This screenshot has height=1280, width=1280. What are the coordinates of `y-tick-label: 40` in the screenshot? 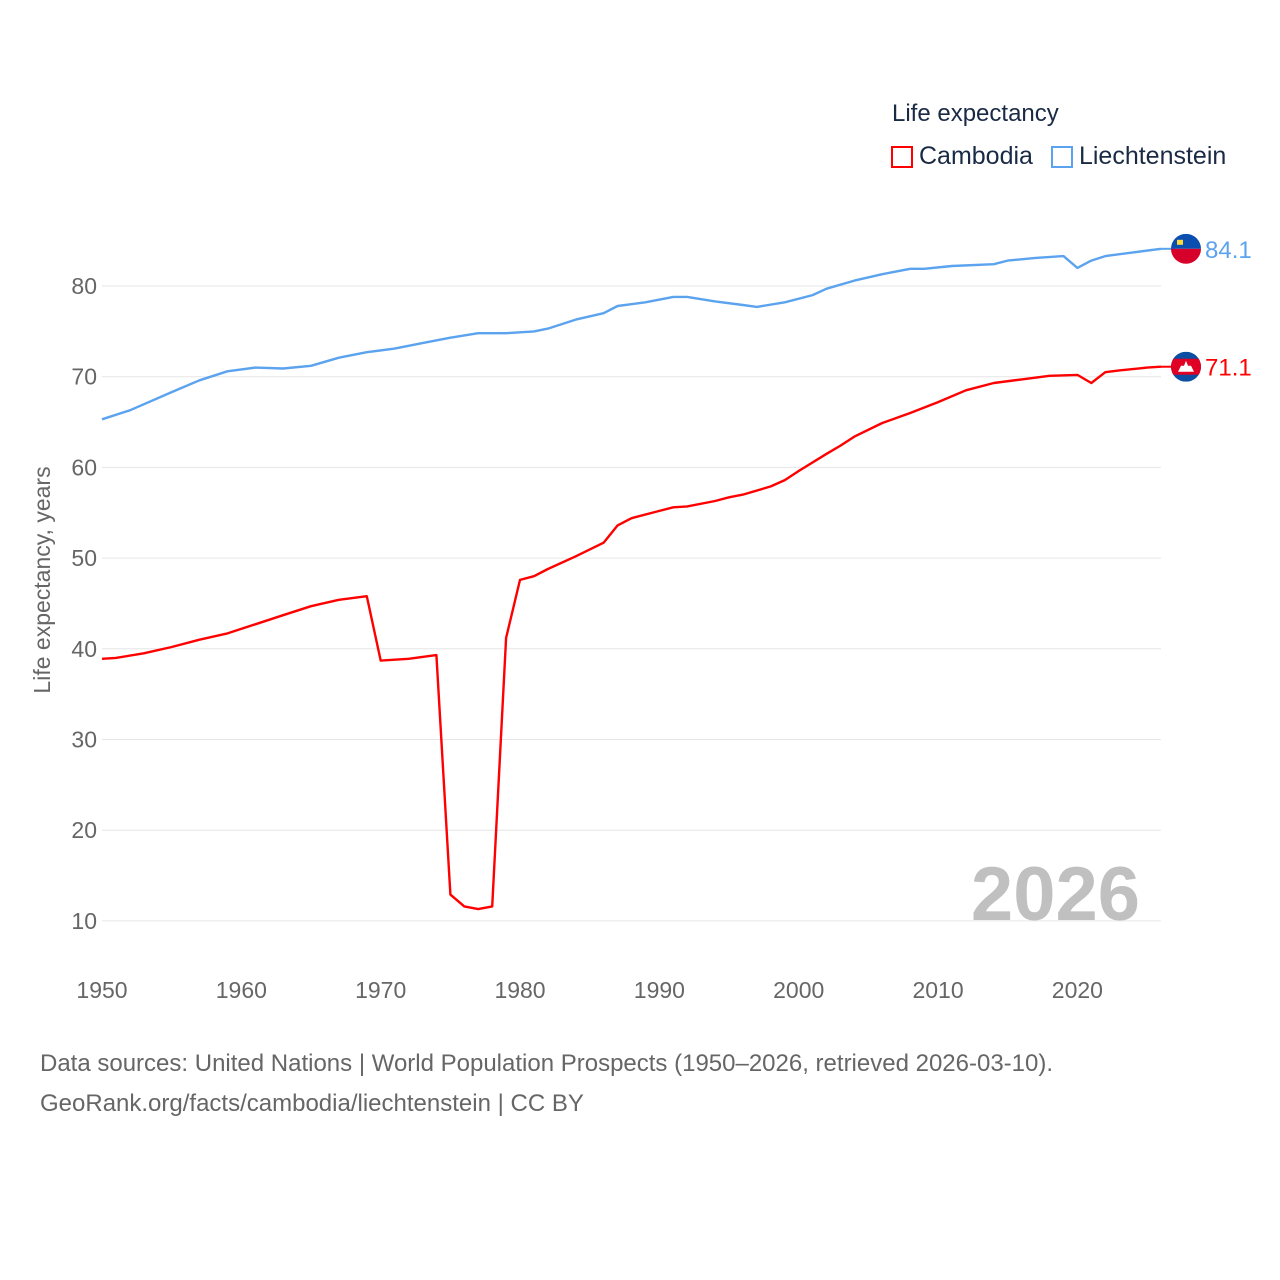 It's located at (84, 649).